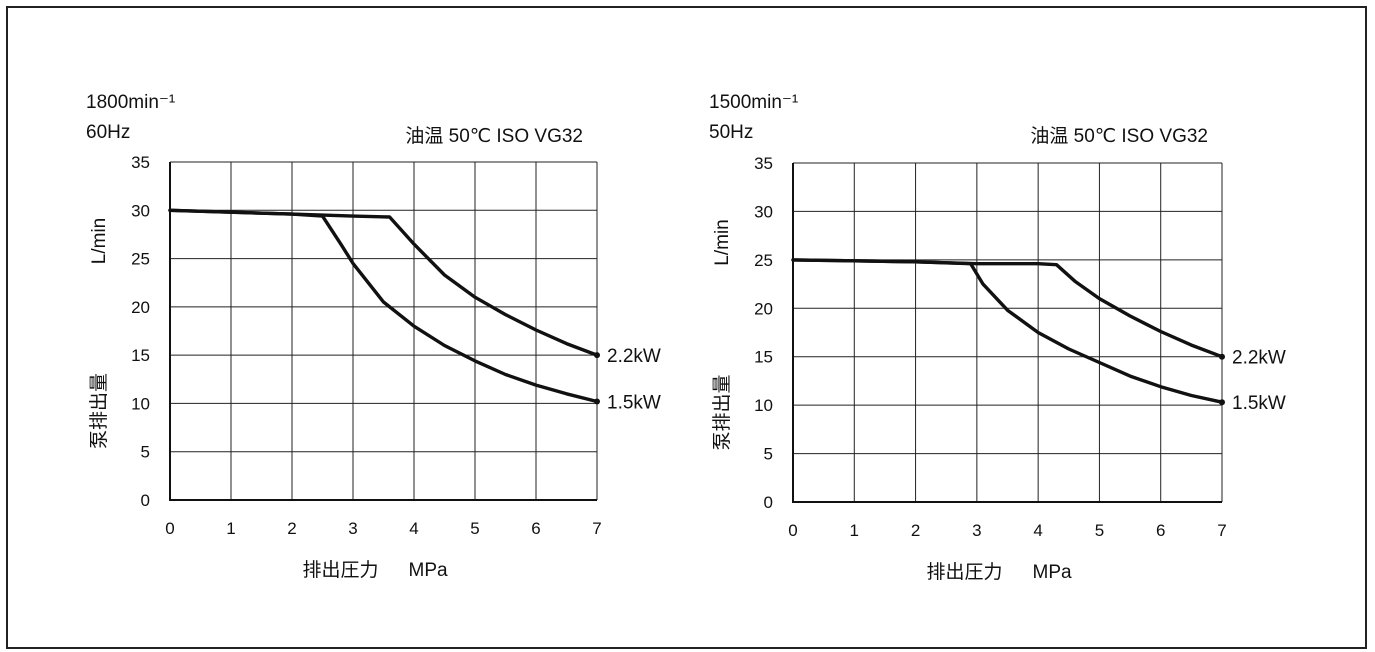 The image size is (1375, 652). What do you see at coordinates (145, 500) in the screenshot?
I see `chart-1-y-tick-0: 0` at bounding box center [145, 500].